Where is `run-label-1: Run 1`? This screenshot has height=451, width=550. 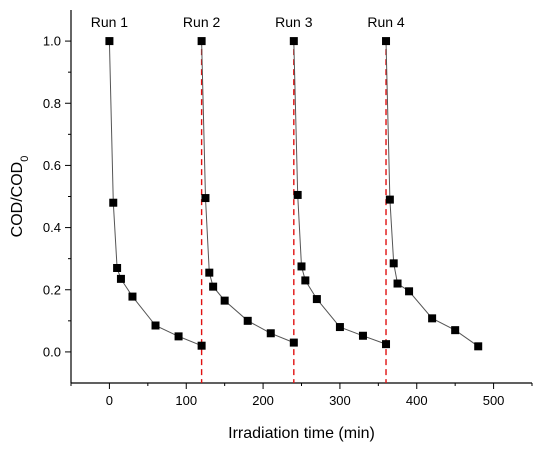
run-label-1: Run 1 is located at coordinates (110, 22).